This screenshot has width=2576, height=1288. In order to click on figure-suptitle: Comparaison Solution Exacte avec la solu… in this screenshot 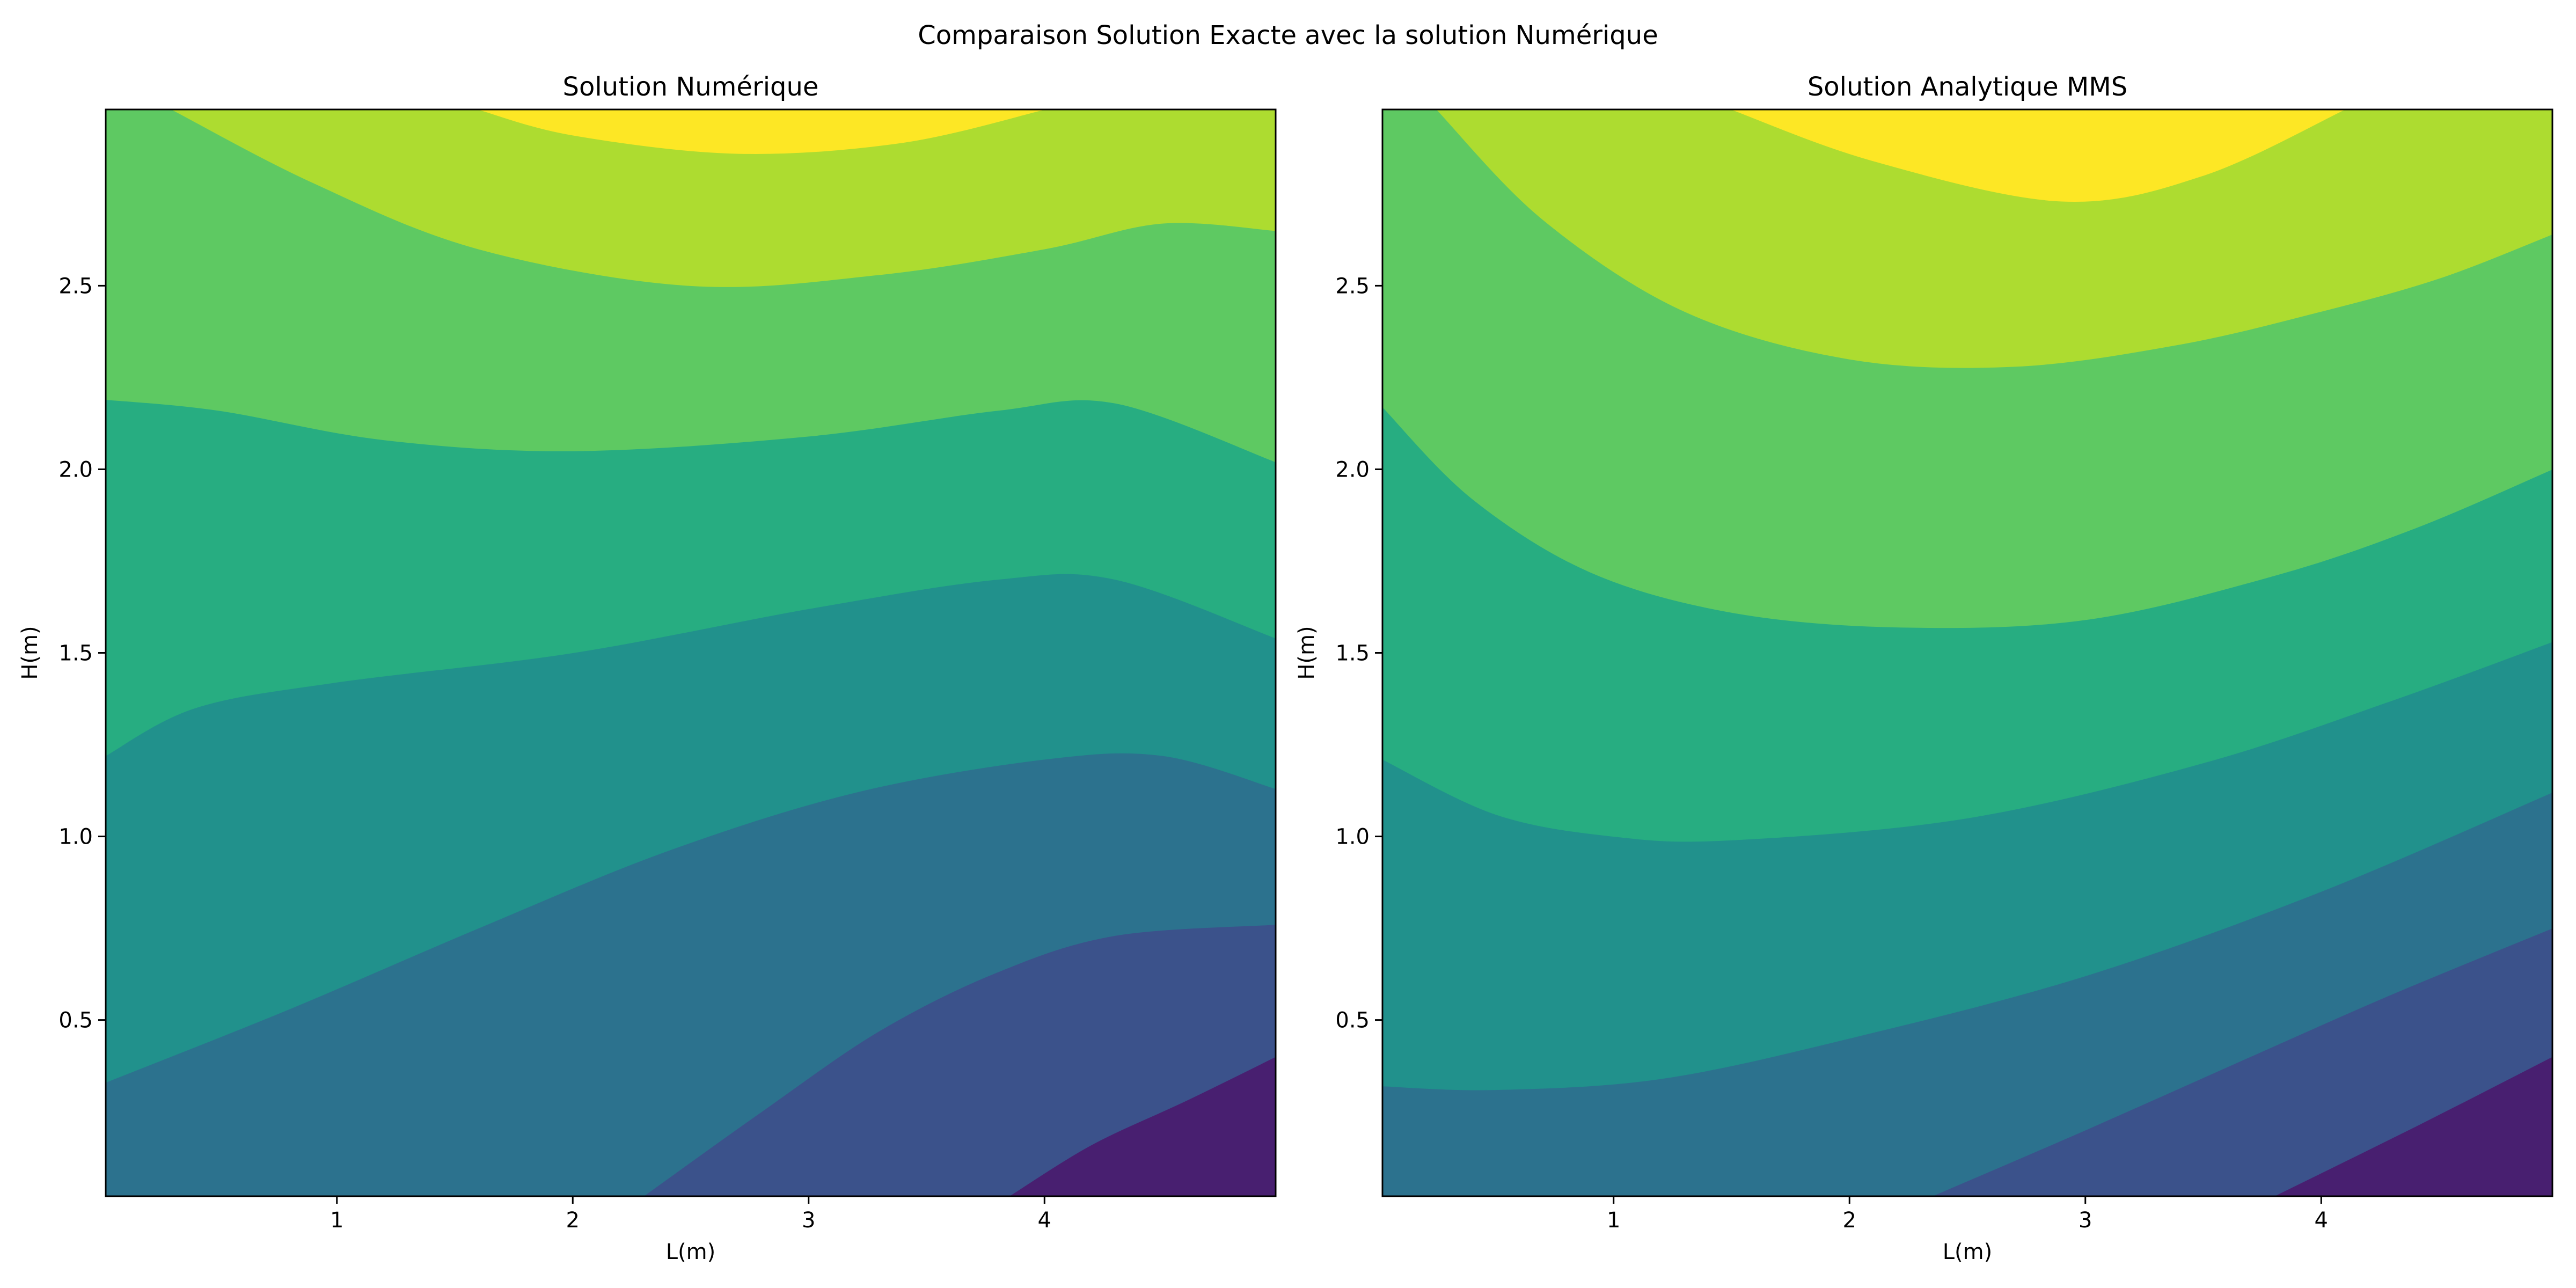, I will do `click(1288, 35)`.